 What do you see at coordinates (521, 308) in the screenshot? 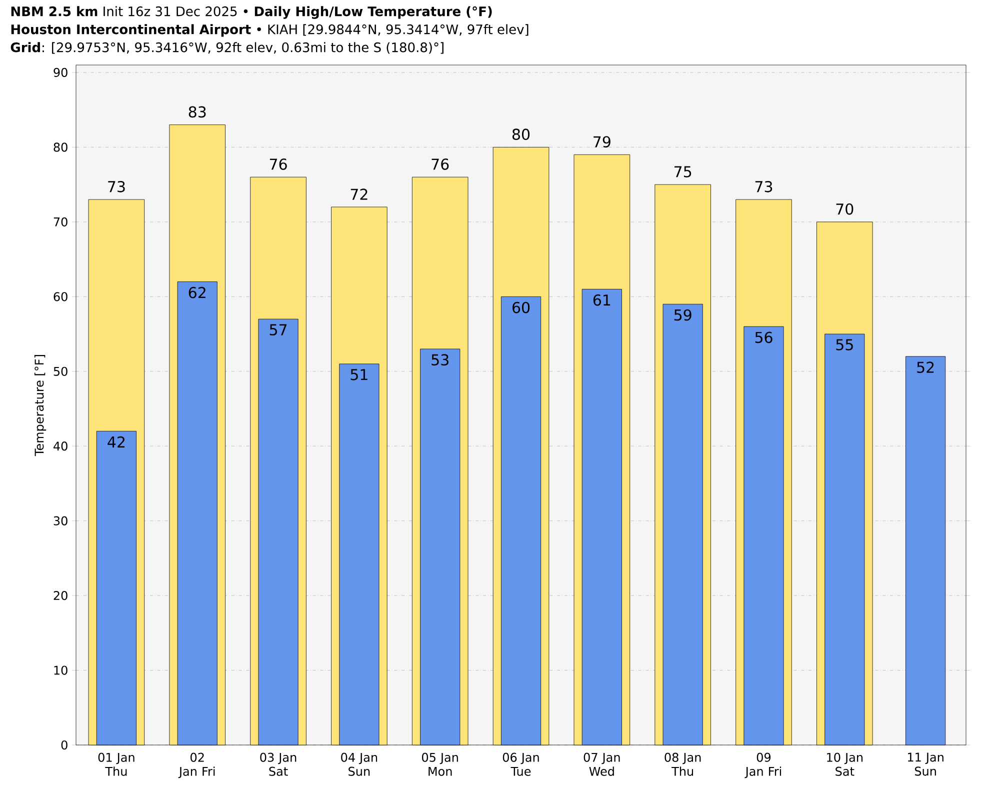
I see `data-label: 60` at bounding box center [521, 308].